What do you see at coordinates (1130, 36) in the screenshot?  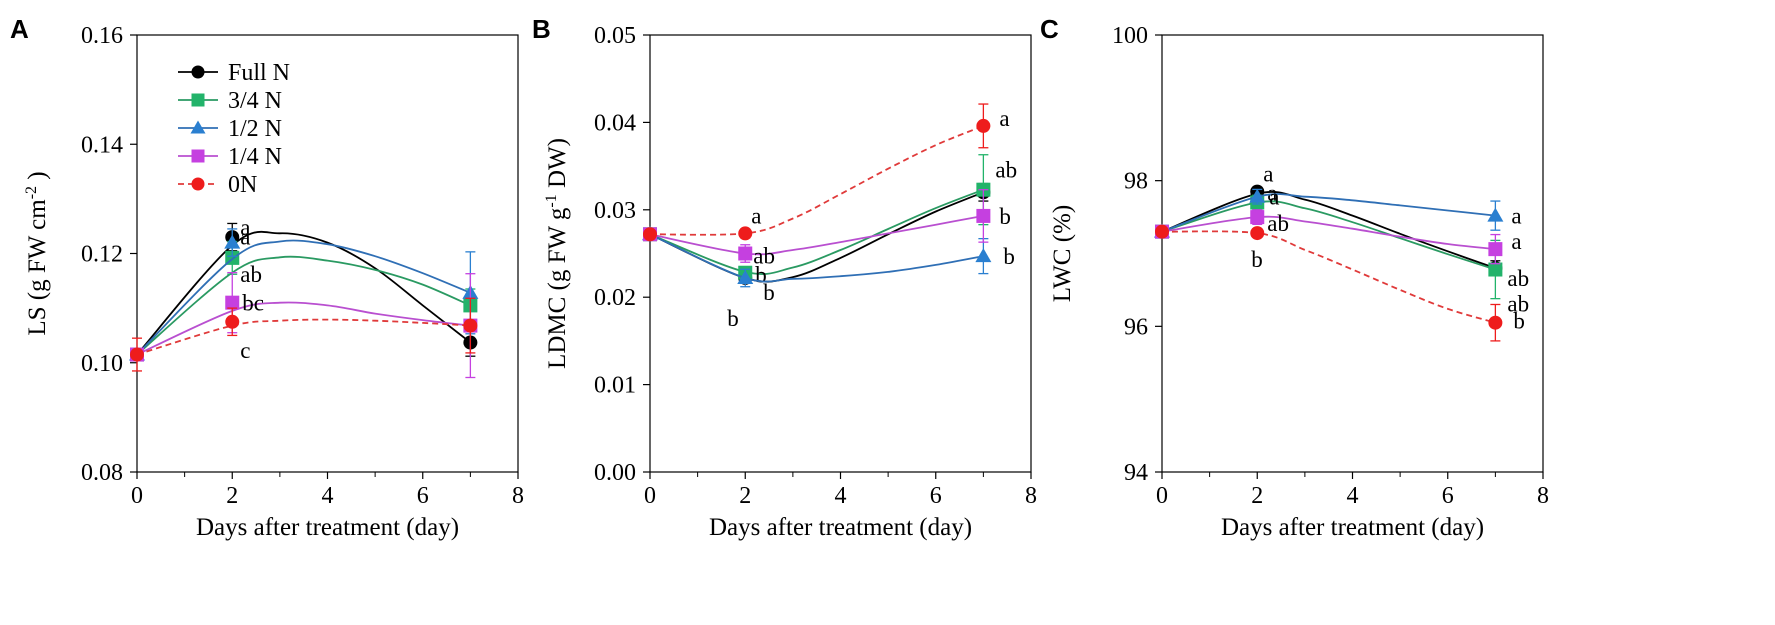 I see `y-tick-label: 100` at bounding box center [1130, 36].